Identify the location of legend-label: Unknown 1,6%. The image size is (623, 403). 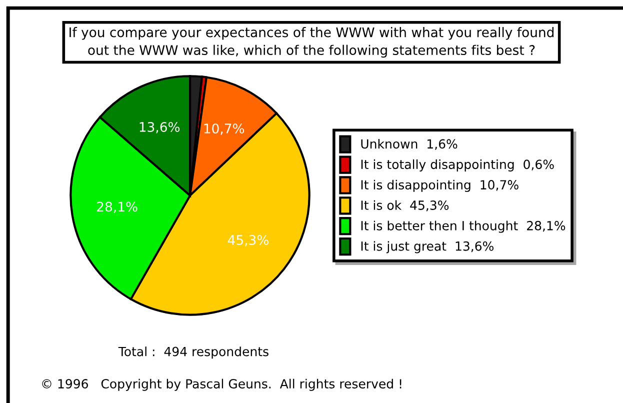
(409, 144).